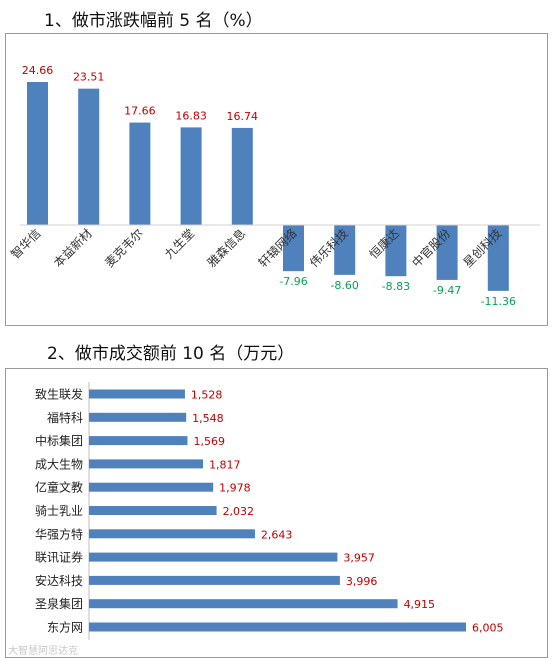  What do you see at coordinates (65, 627) in the screenshot?
I see `category-label: 东方网` at bounding box center [65, 627].